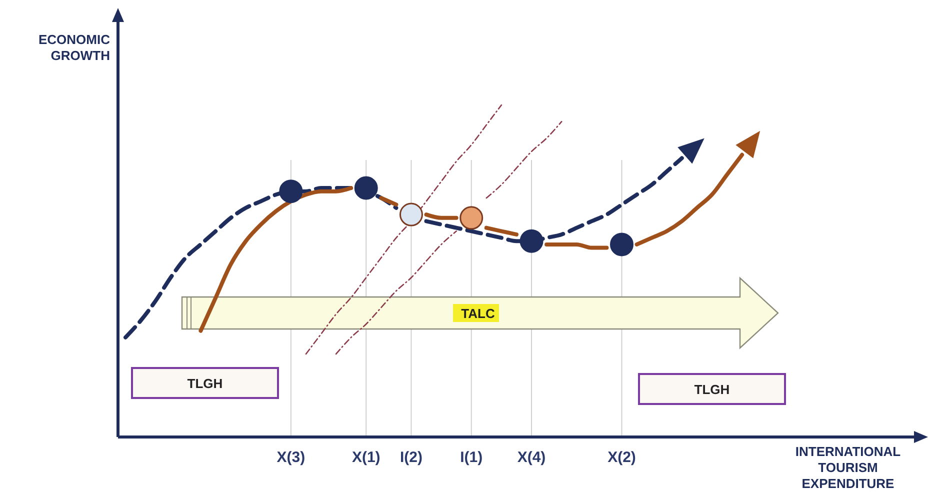 The height and width of the screenshot is (494, 929). What do you see at coordinates (411, 457) in the screenshot?
I see `x-tick-label: I(2)` at bounding box center [411, 457].